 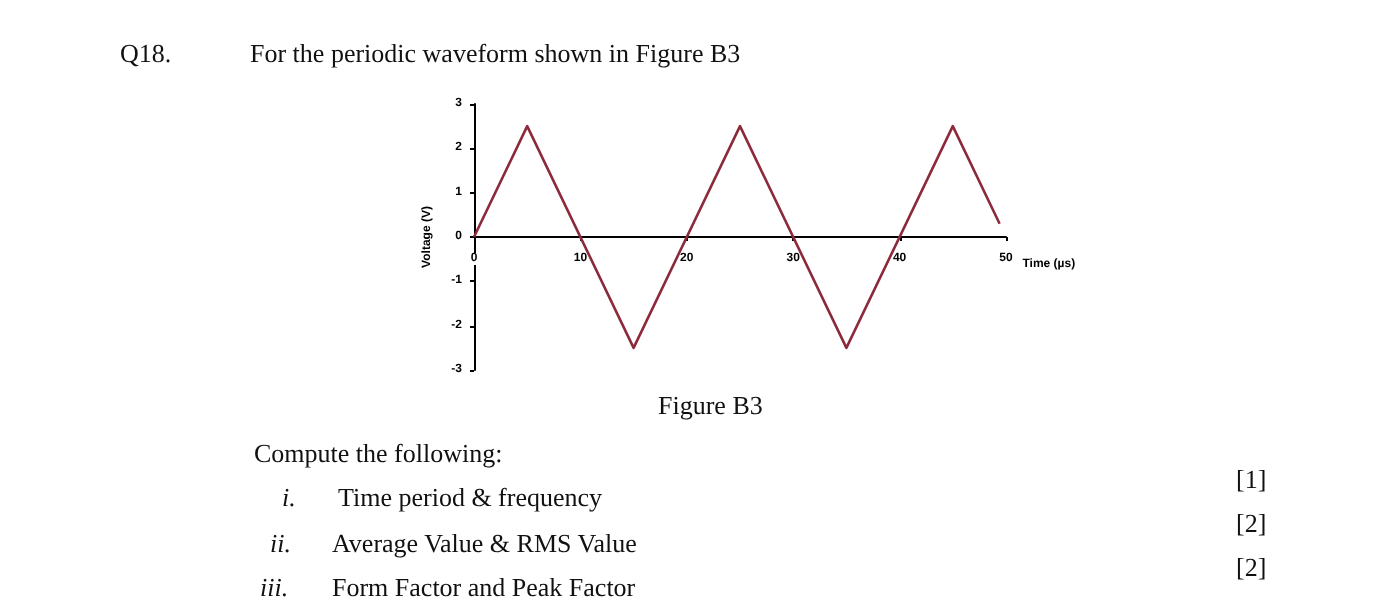 I want to click on text: ii., so click(x=280, y=543).